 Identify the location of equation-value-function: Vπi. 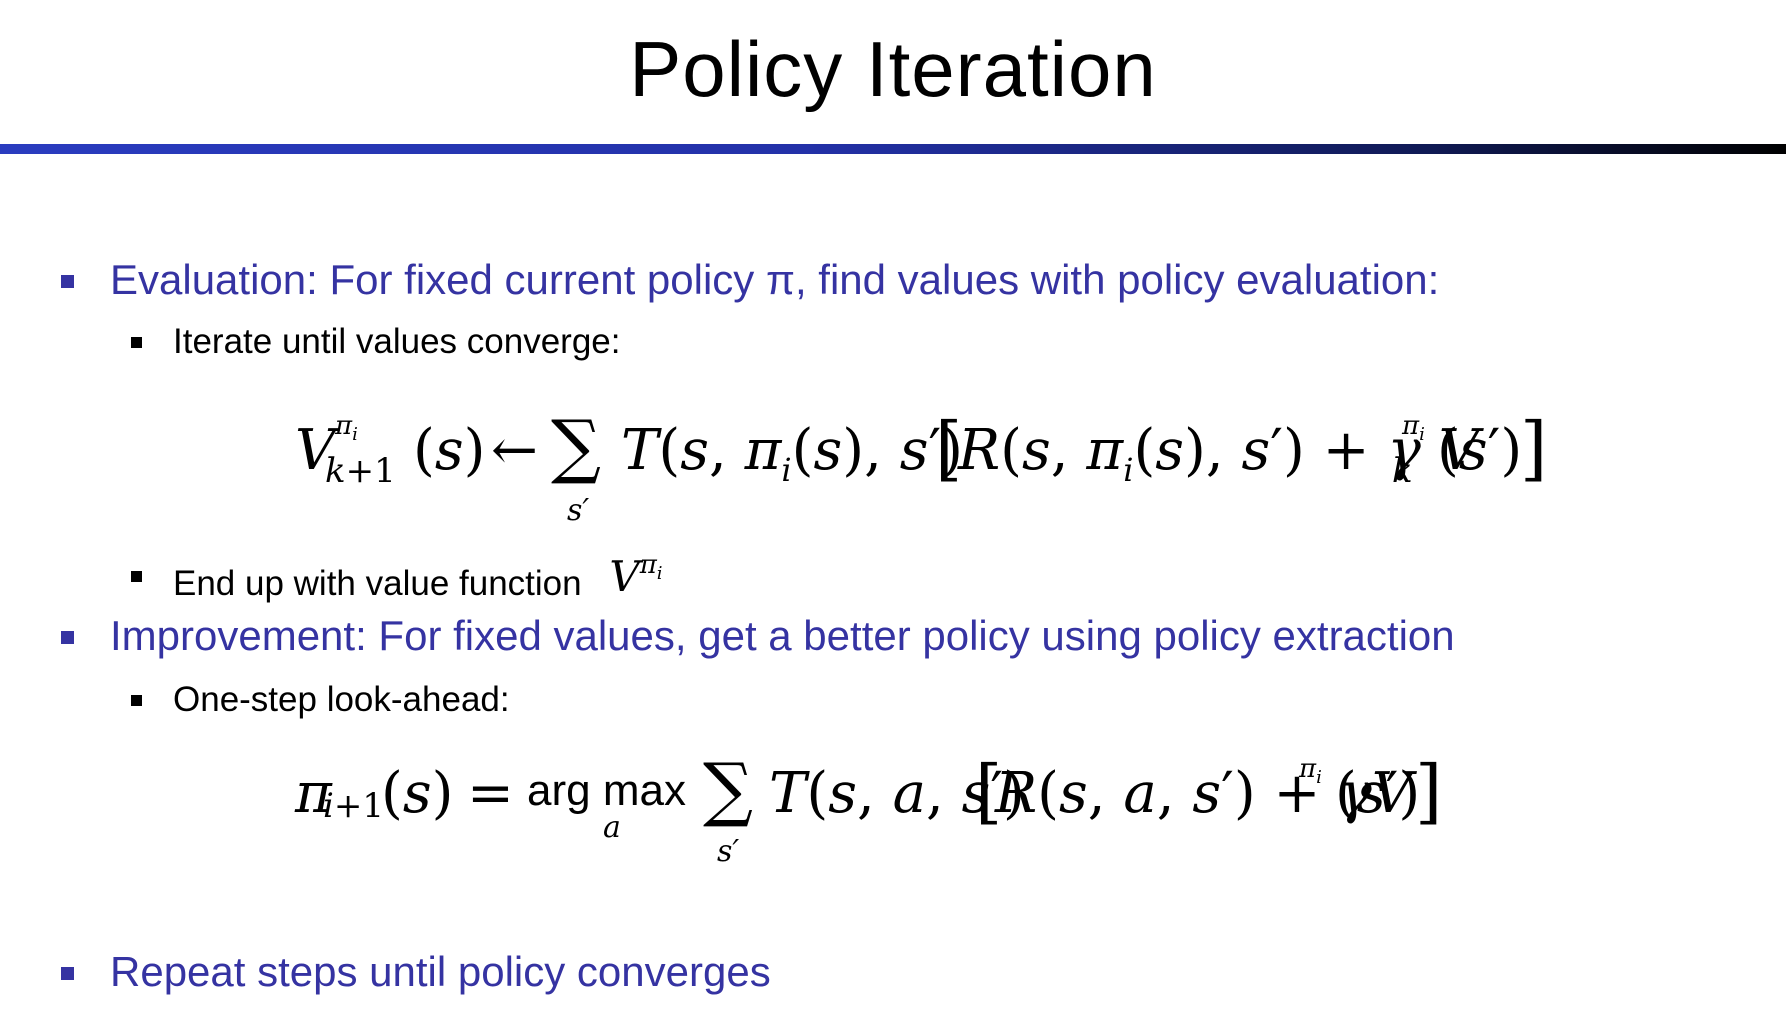
(636, 575).